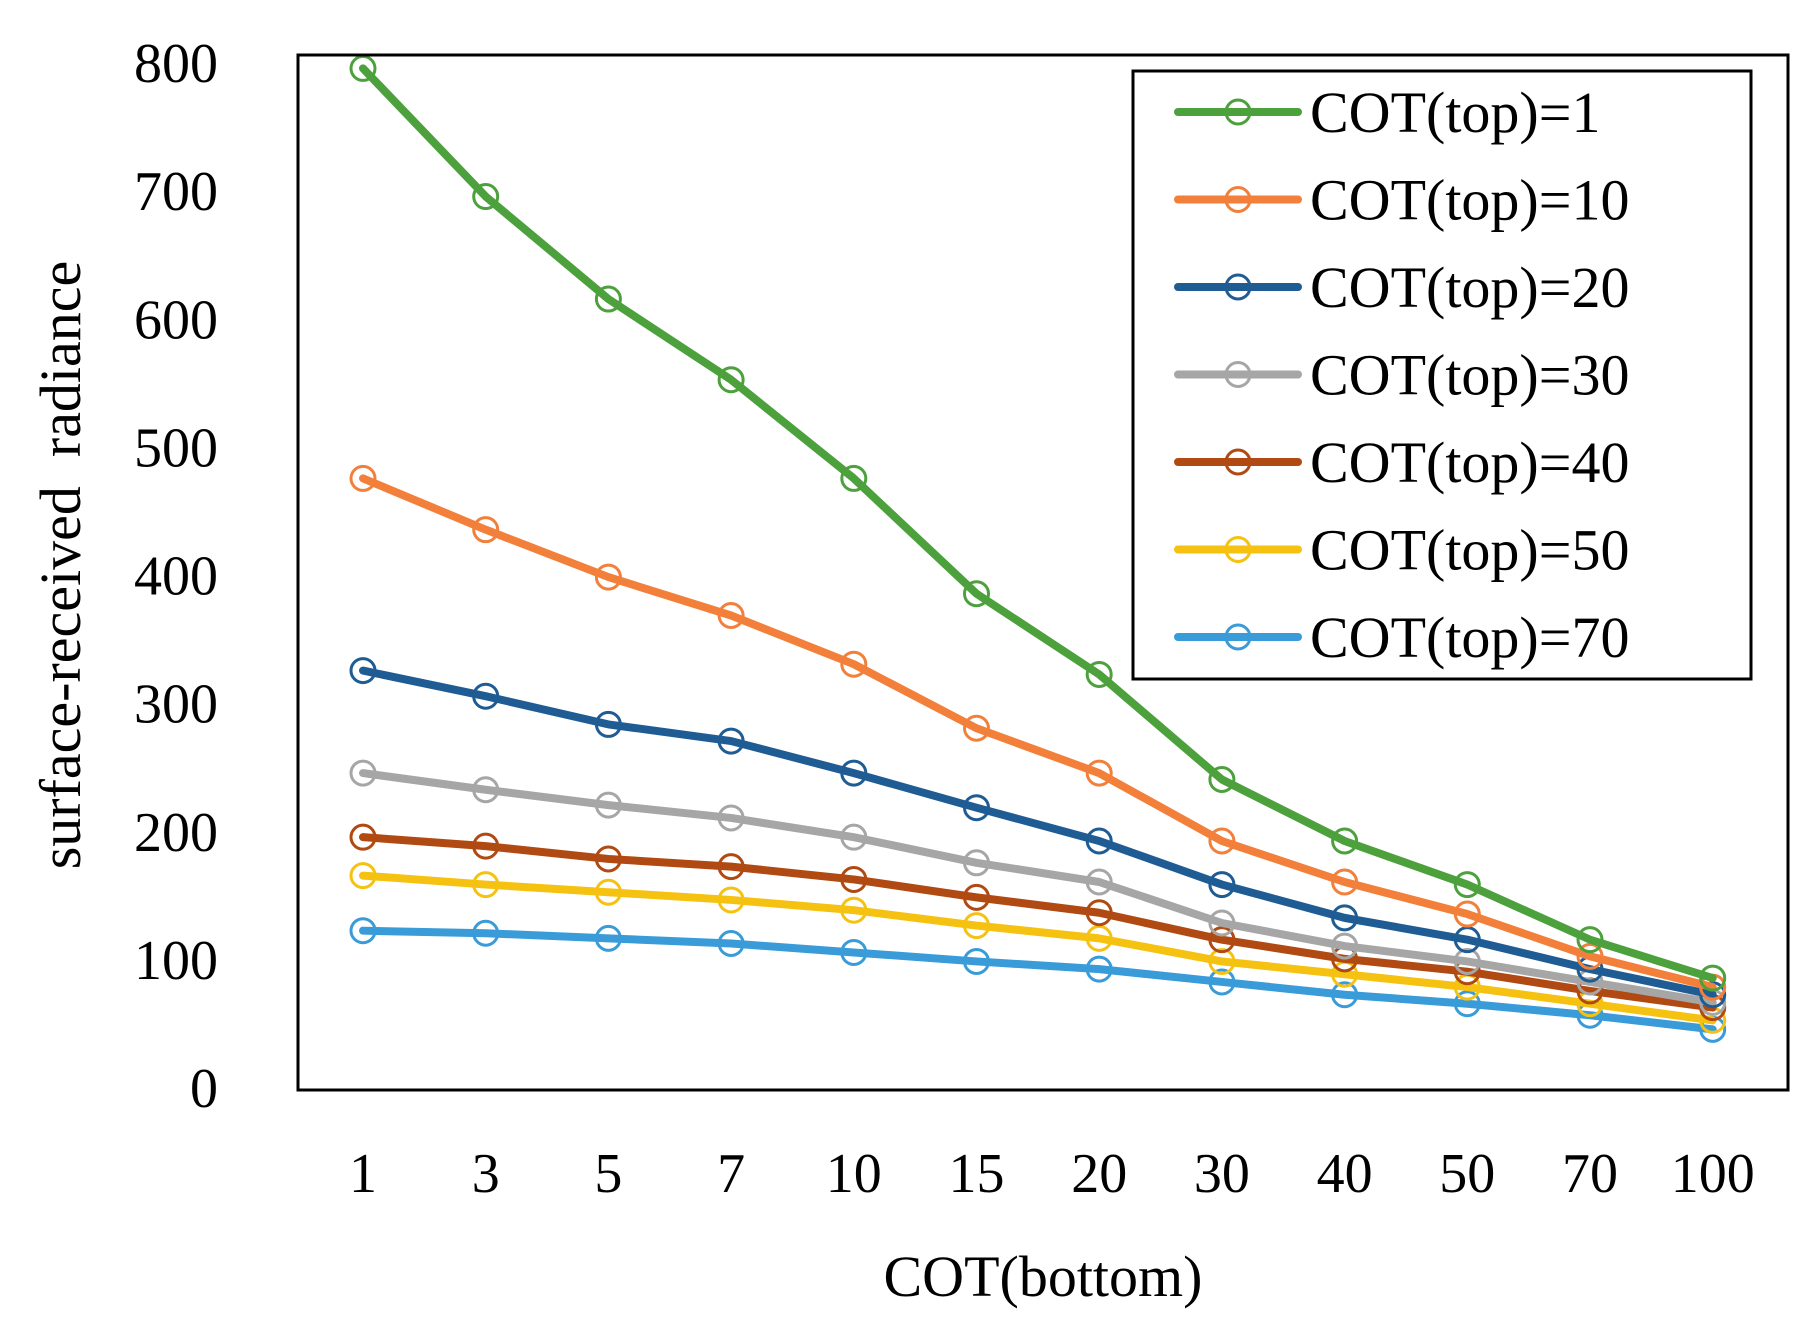 The image size is (1814, 1333). I want to click on y-axis-ticks: 0 100 200 300 400 500 600 700 800, so click(176, 576).